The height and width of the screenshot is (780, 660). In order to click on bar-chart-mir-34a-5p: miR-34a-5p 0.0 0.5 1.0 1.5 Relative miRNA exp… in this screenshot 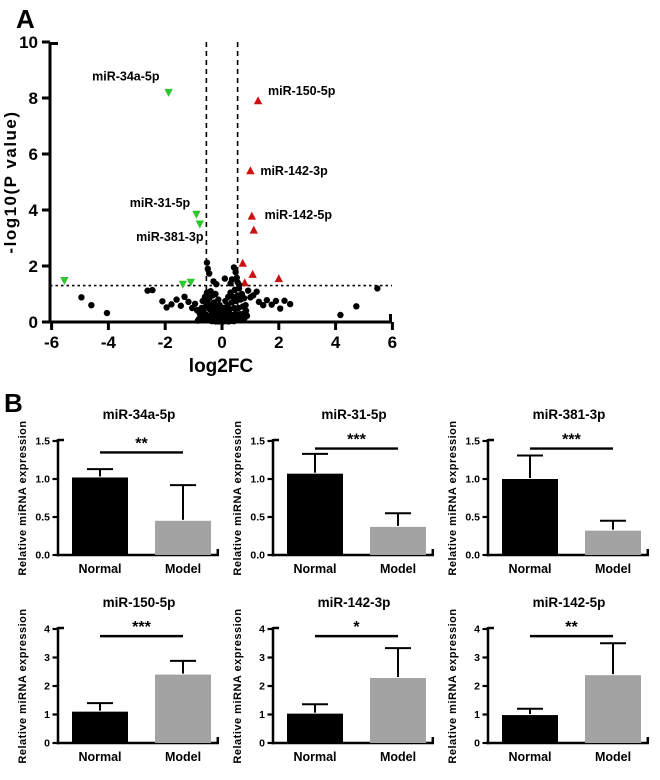, I will do `click(118, 491)`.